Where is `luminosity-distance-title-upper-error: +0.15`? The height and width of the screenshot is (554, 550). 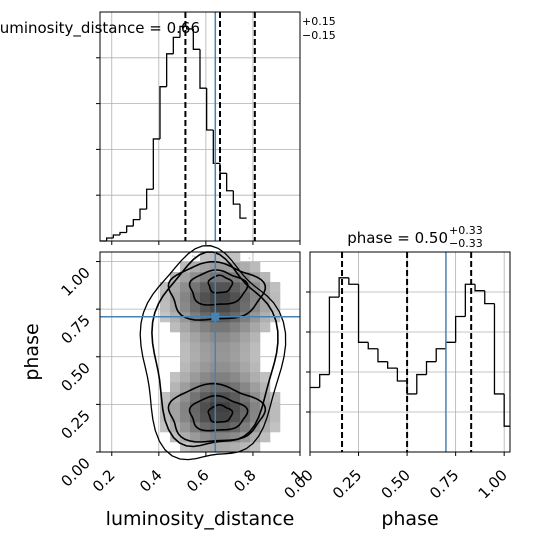 luminosity-distance-title-upper-error: +0.15 is located at coordinates (319, 21).